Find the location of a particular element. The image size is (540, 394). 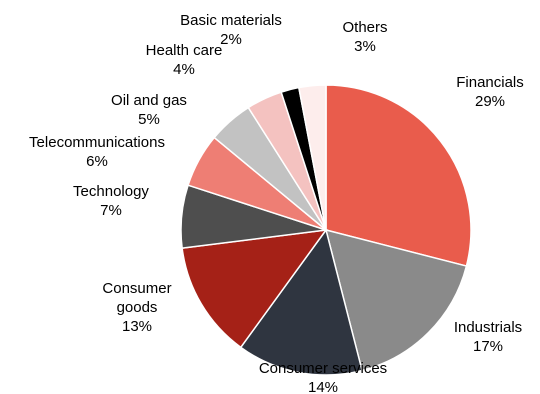

slice-value-label: 6% is located at coordinates (97, 161).